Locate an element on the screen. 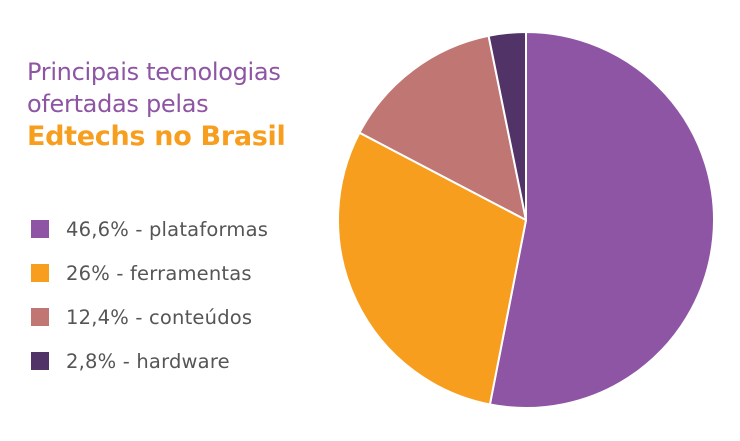  legend-item: 12,4% - conteúdos is located at coordinates (149, 317).